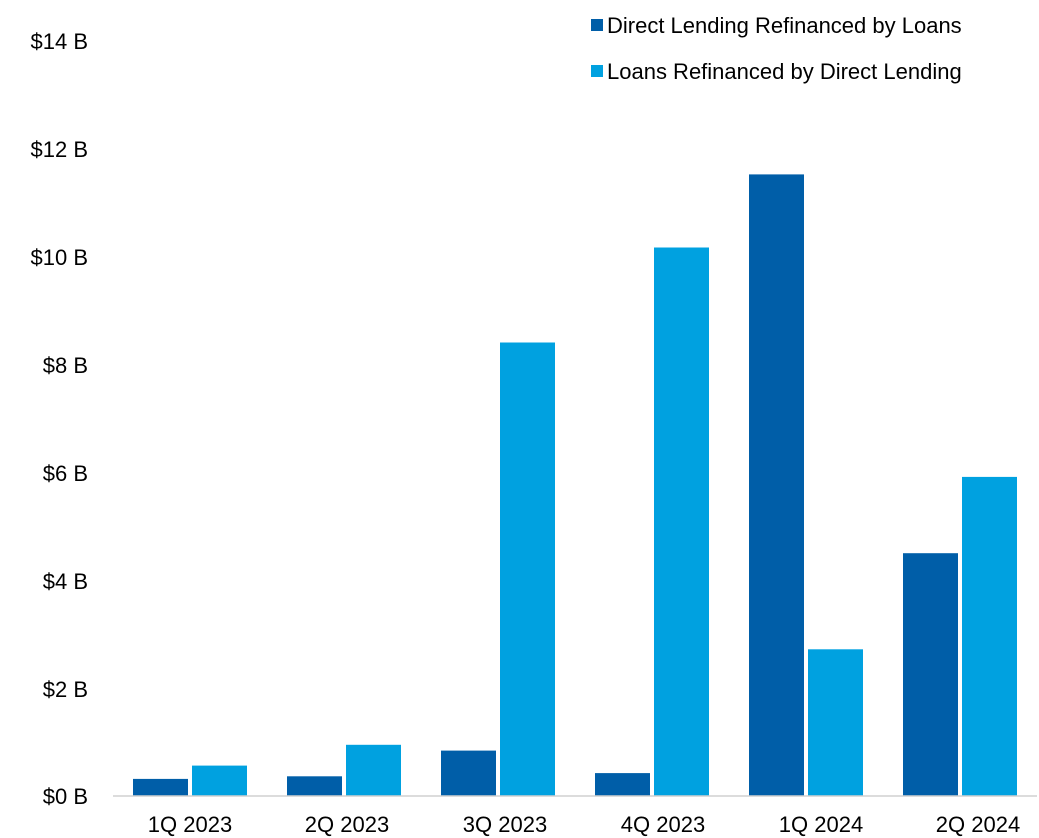 Image resolution: width=1039 pixels, height=838 pixels. I want to click on x-tick-label: 2Q 2024, so click(978, 824).